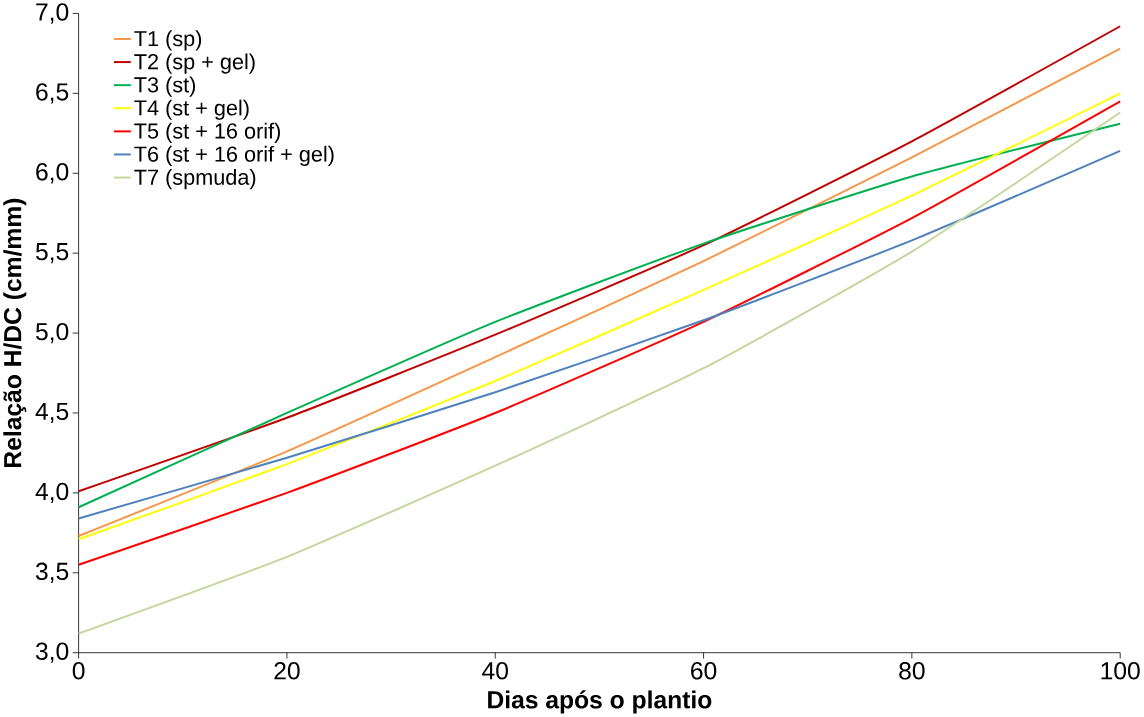  Describe the element at coordinates (52, 413) in the screenshot. I see `y-tick-label: 4,5` at that location.